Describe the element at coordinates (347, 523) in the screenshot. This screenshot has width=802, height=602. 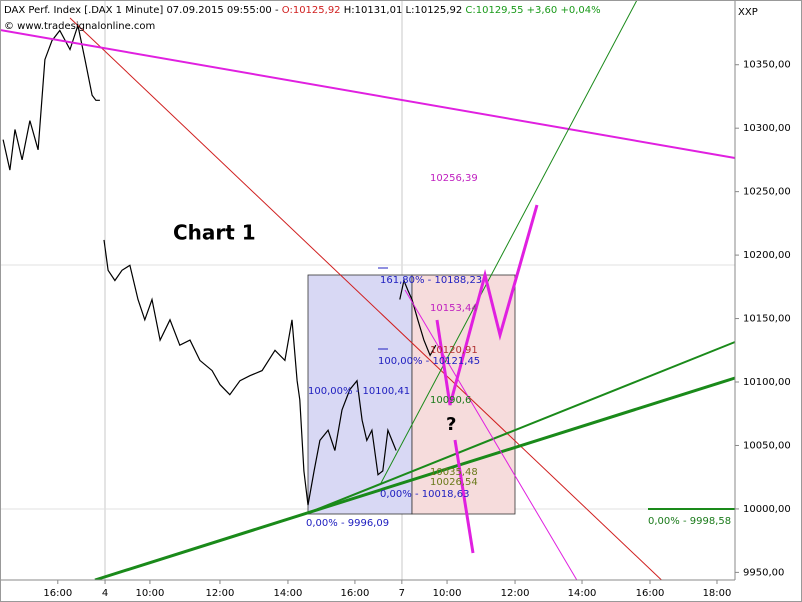
I see `annotation: 0,00% - 9996,09` at that location.